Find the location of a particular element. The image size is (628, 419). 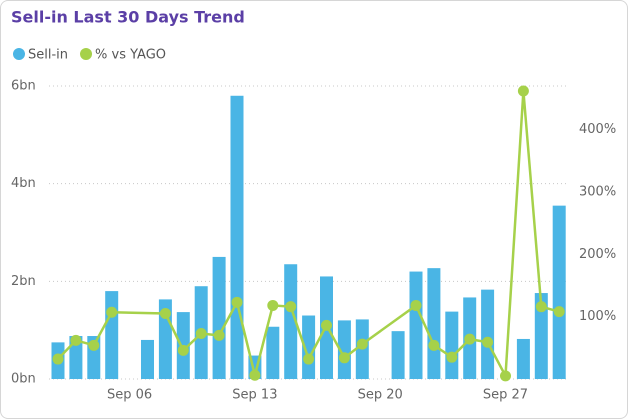

y-tick-label: 6bn is located at coordinates (23, 86).